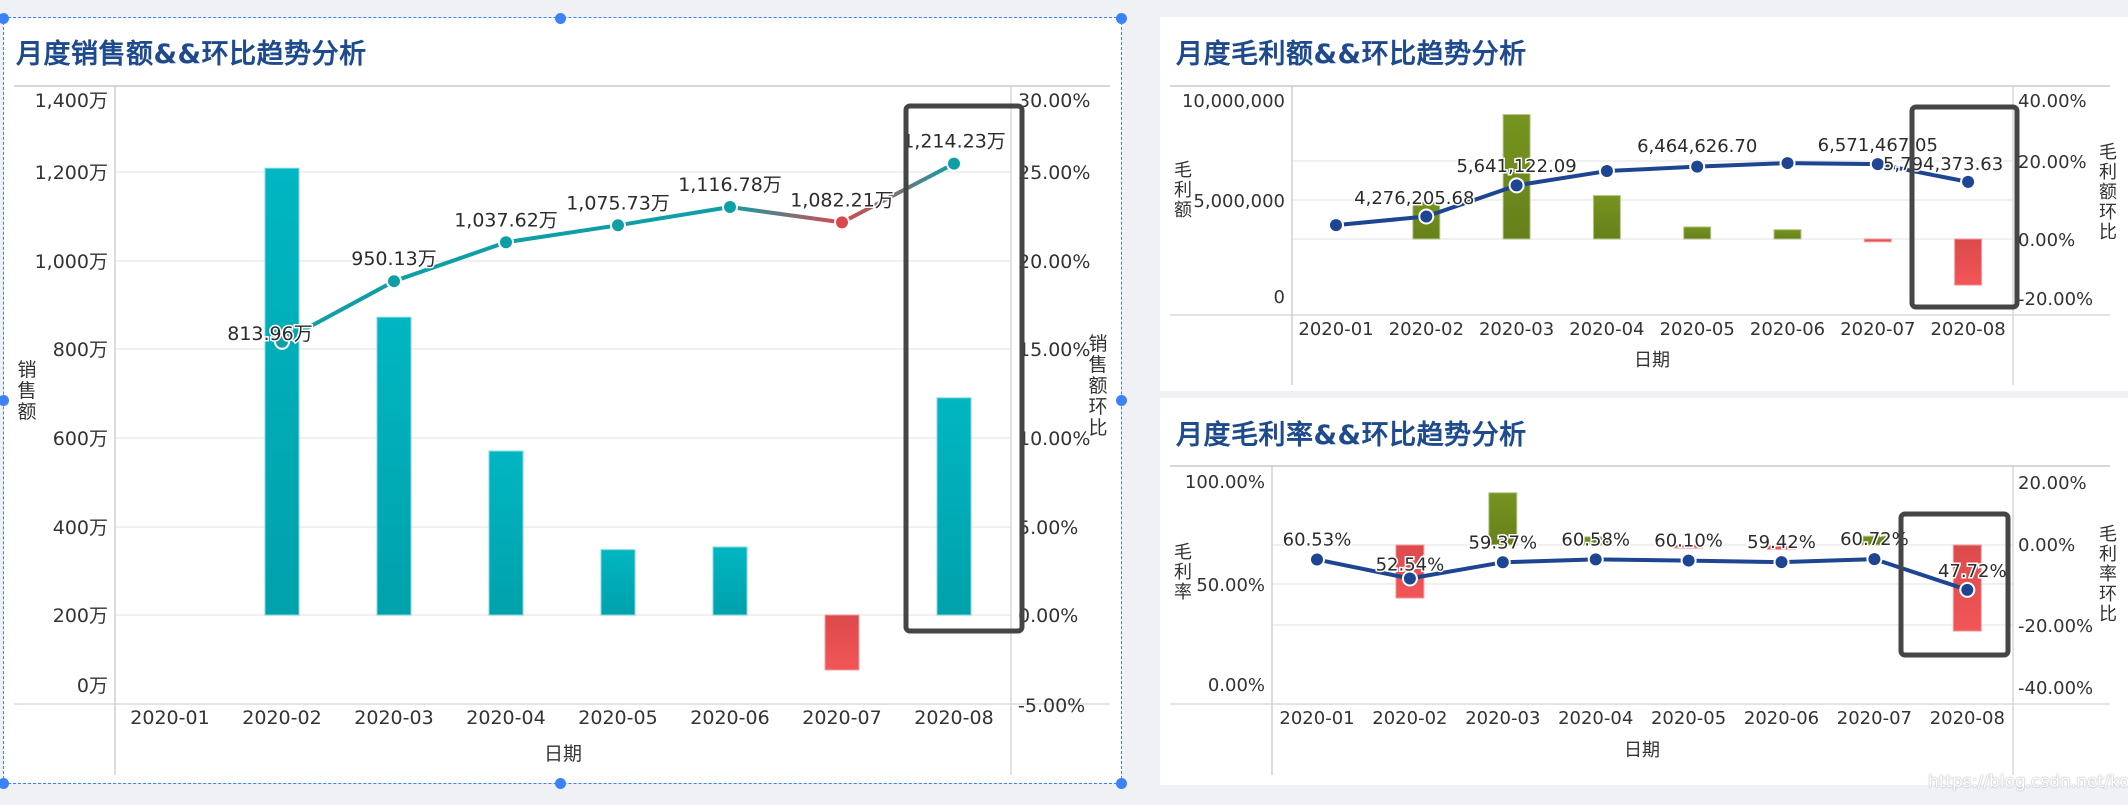 This screenshot has width=2128, height=805. I want to click on resize-handle-right, so click(1121, 400).